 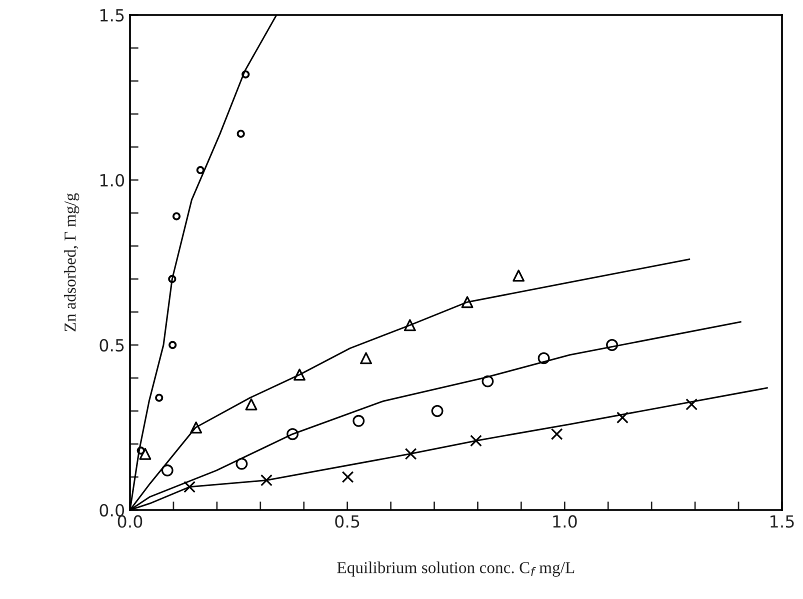 I want to click on y-tick-label: 0.5, so click(x=112, y=345).